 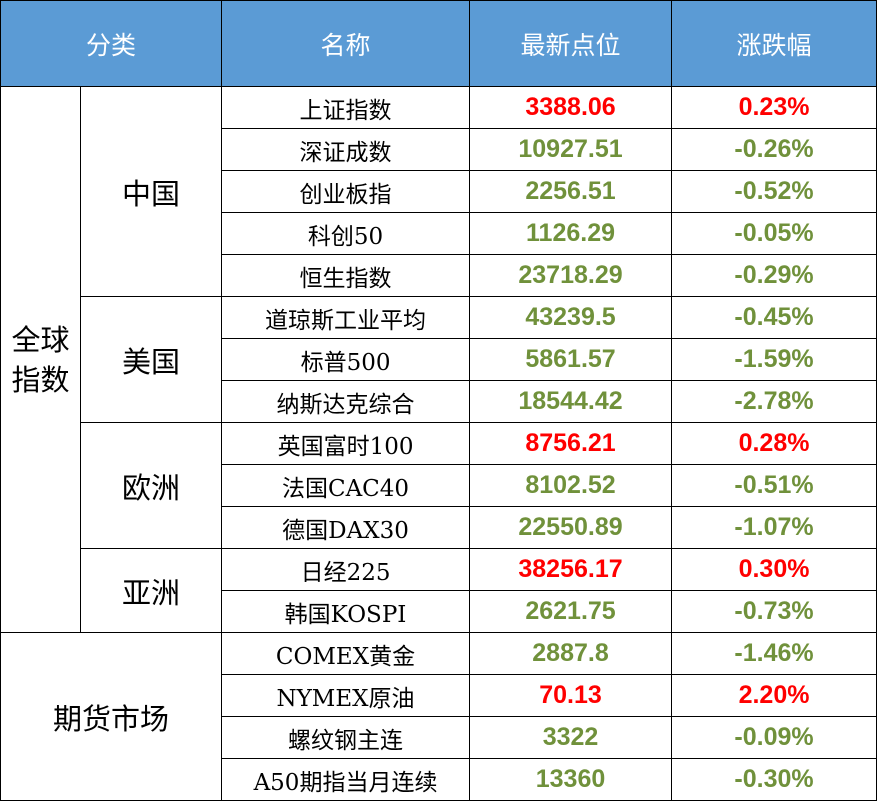 What do you see at coordinates (346, 443) in the screenshot?
I see `index-name: 英国富时100` at bounding box center [346, 443].